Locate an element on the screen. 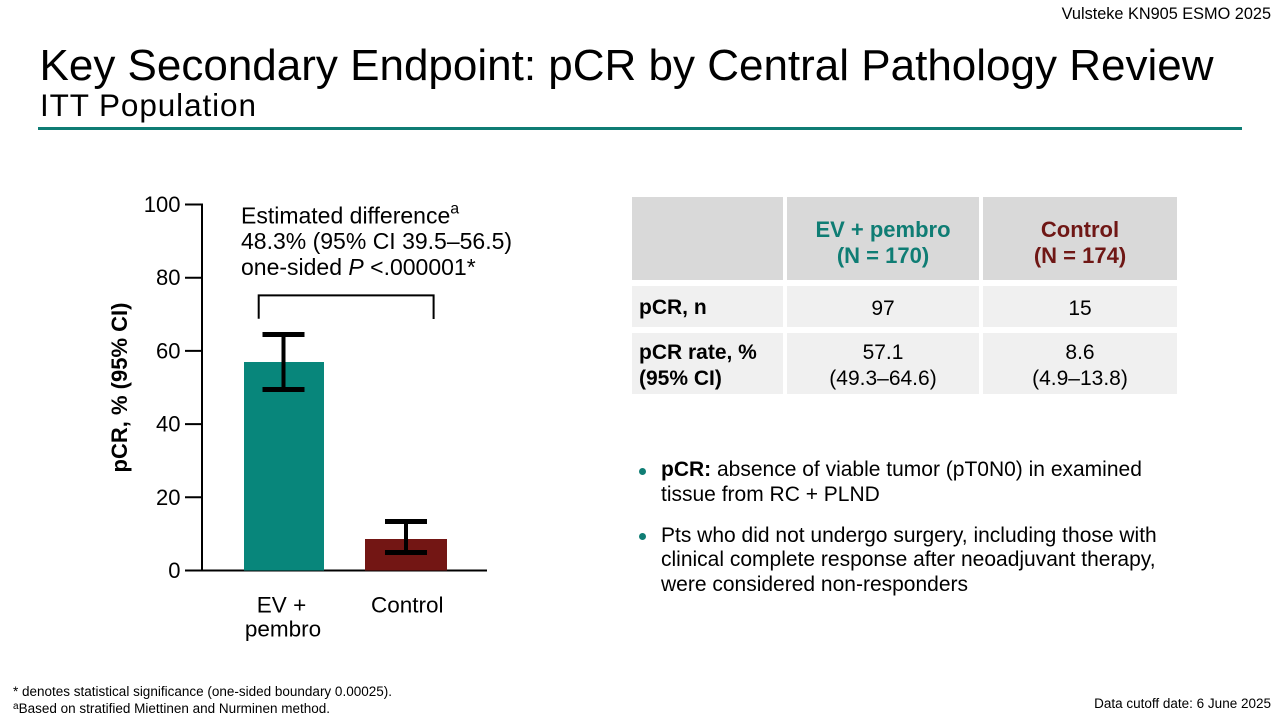 The width and height of the screenshot is (1280, 720). svg-text: 20 is located at coordinates (168, 497).